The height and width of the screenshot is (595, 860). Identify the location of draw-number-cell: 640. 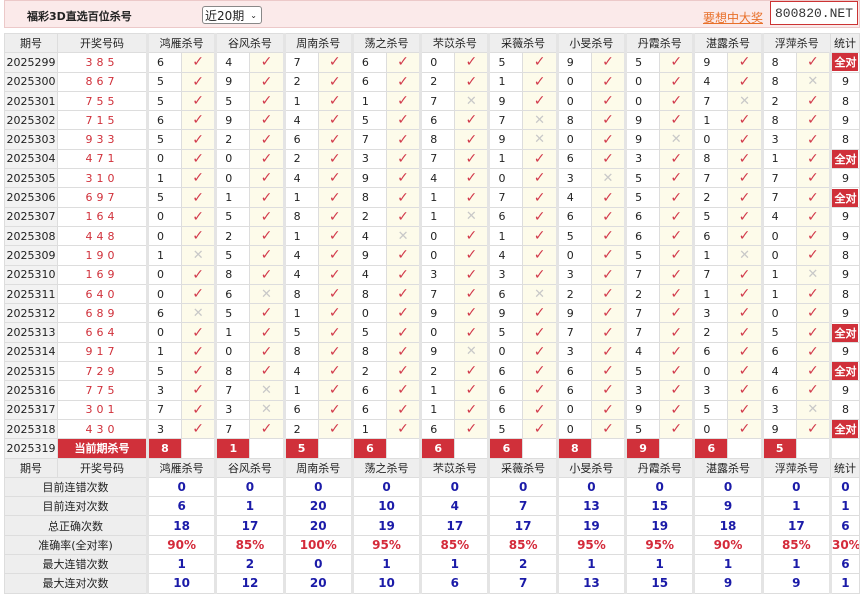
(102, 294).